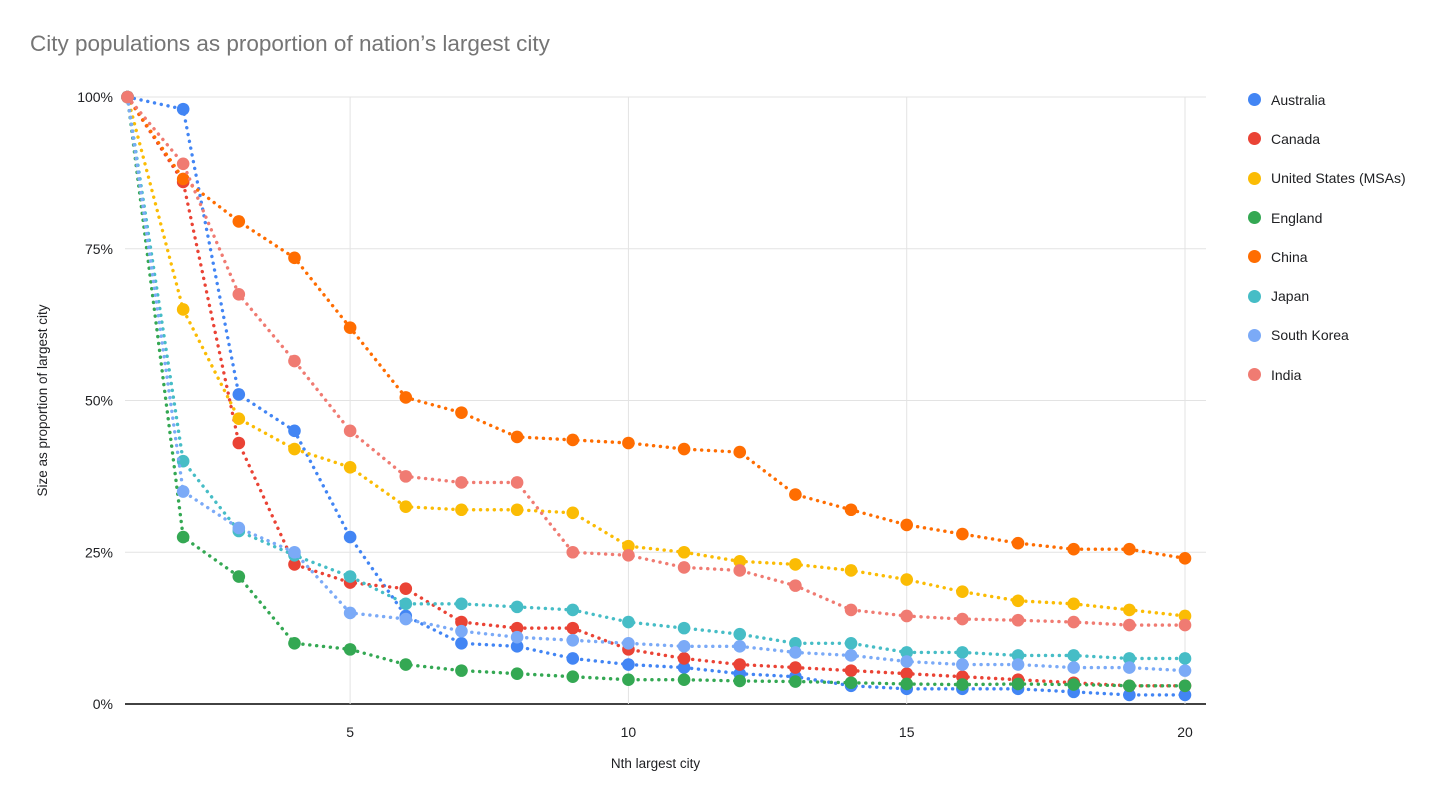 This screenshot has height=807, width=1456. What do you see at coordinates (629, 732) in the screenshot?
I see `x-tick-label: 10` at bounding box center [629, 732].